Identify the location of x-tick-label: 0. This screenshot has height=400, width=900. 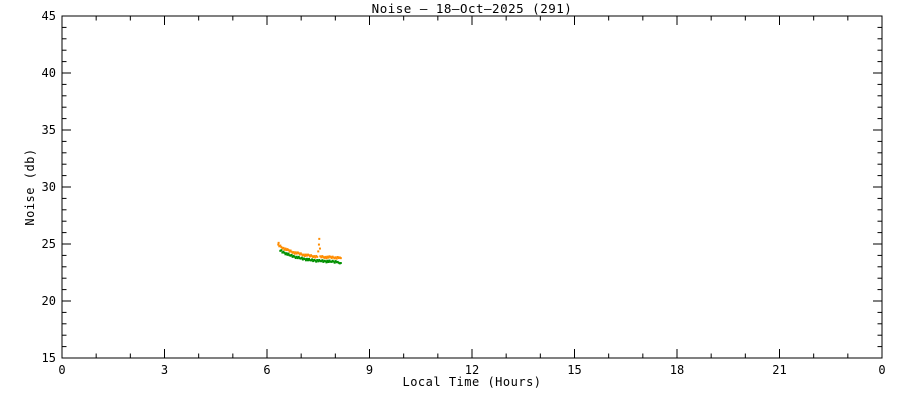
(61, 370).